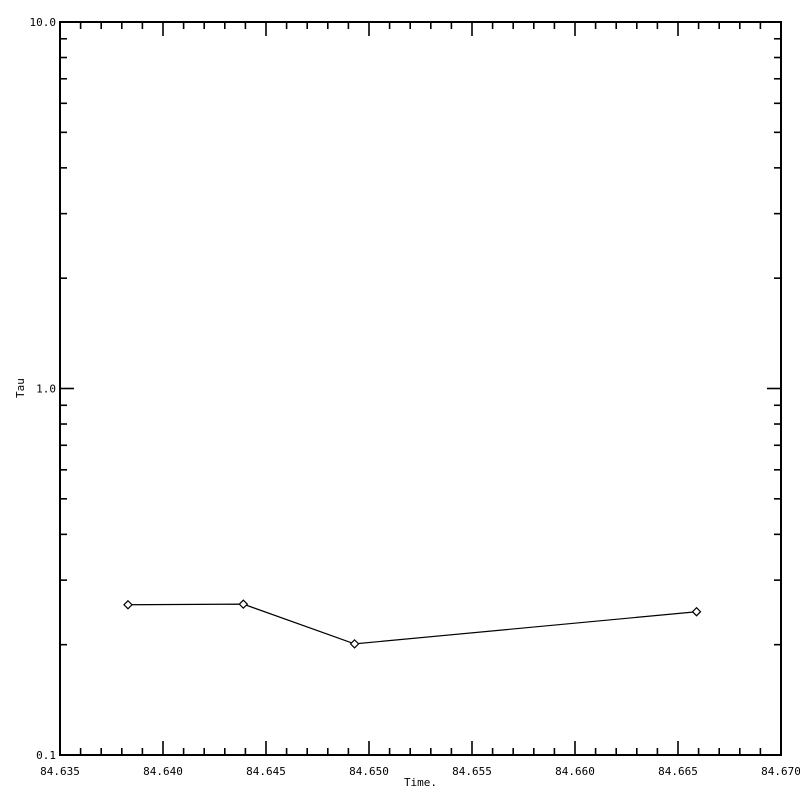  I want to click on y-tick-label: 10.0, so click(43, 22).